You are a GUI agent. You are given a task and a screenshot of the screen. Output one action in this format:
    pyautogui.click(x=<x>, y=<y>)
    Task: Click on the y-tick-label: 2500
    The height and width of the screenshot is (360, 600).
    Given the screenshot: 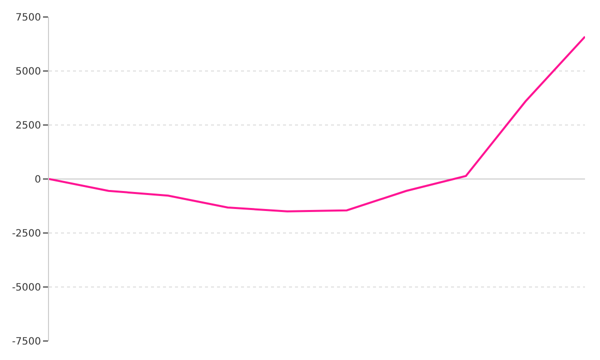 What is the action you would take?
    pyautogui.click(x=28, y=126)
    